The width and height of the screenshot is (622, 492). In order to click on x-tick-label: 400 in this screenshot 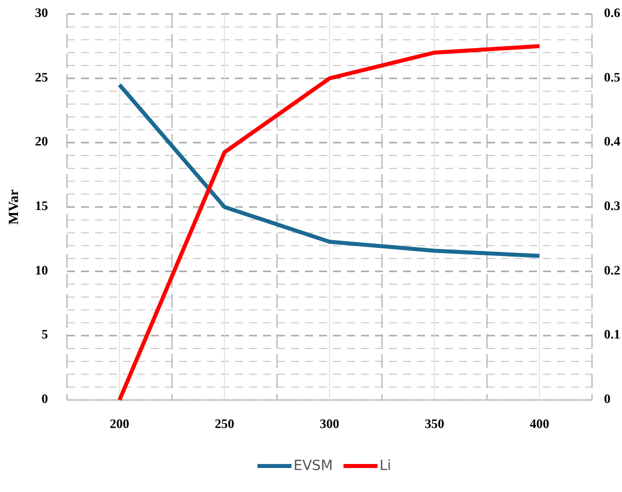, I will do `click(540, 423)`.